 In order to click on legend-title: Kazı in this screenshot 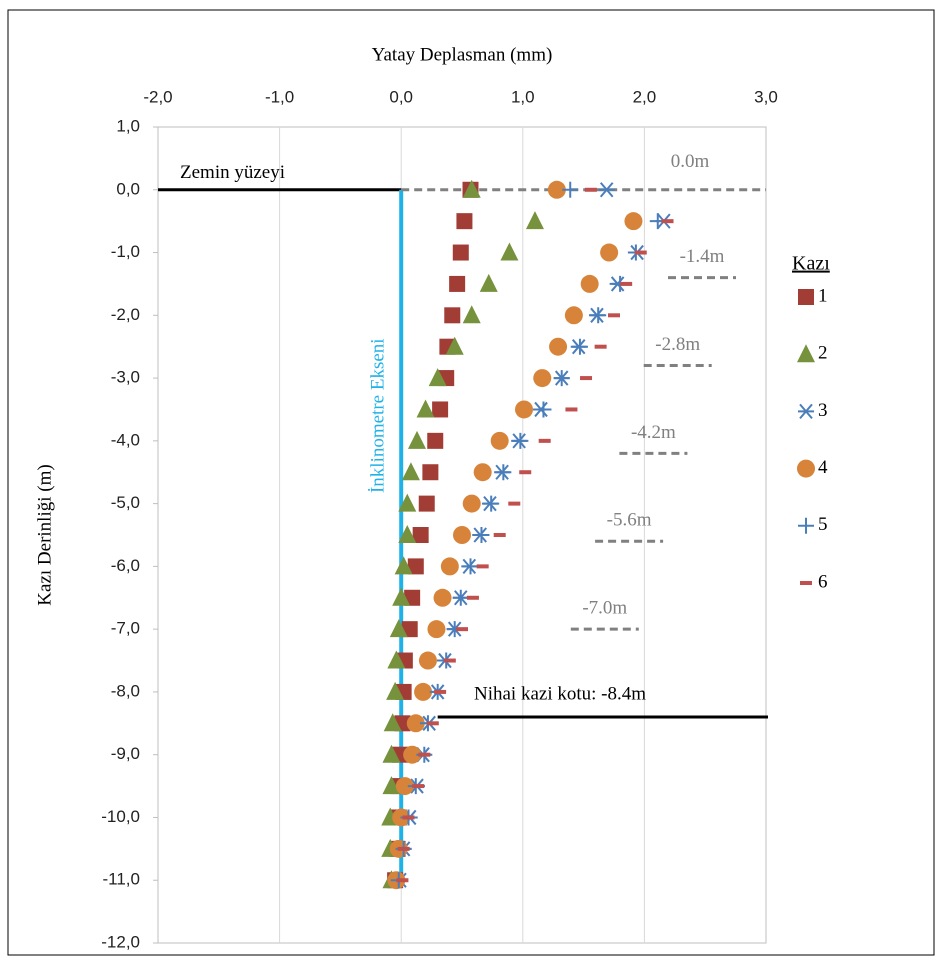, I will do `click(811, 264)`.